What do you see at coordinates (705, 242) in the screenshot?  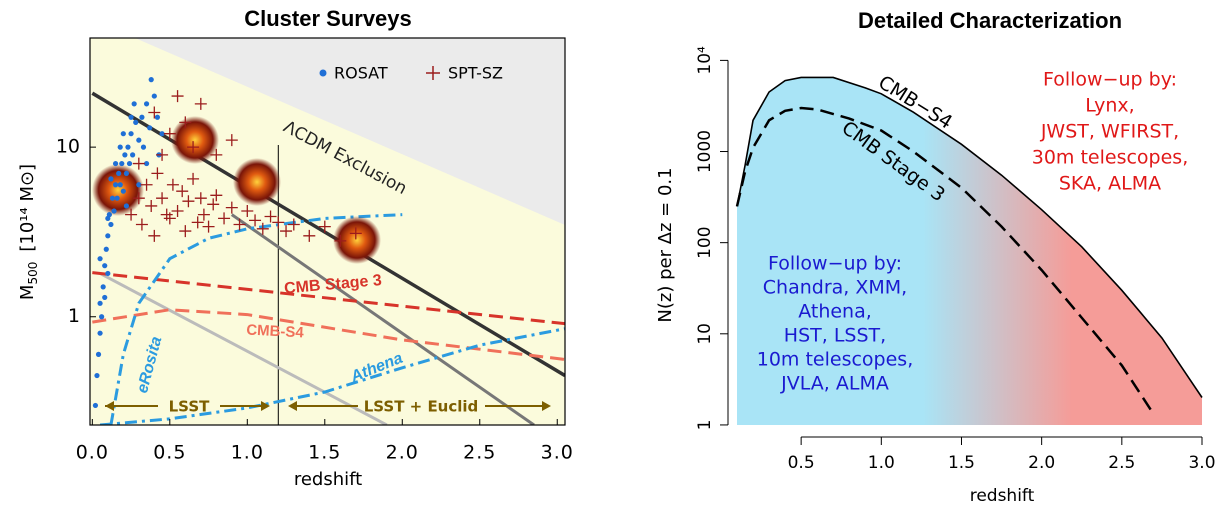 I see `y-tick-label: 100` at bounding box center [705, 242].